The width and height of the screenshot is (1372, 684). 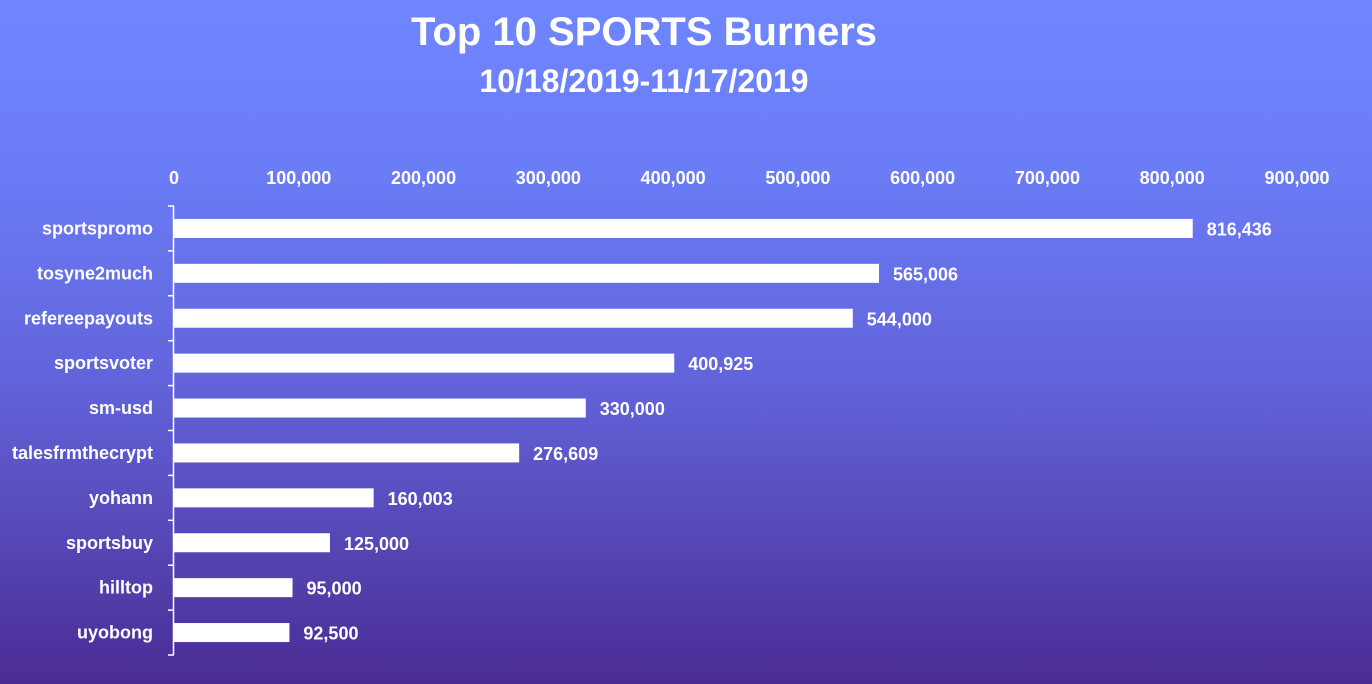 What do you see at coordinates (548, 178) in the screenshot?
I see `x-tick-label: 300,000` at bounding box center [548, 178].